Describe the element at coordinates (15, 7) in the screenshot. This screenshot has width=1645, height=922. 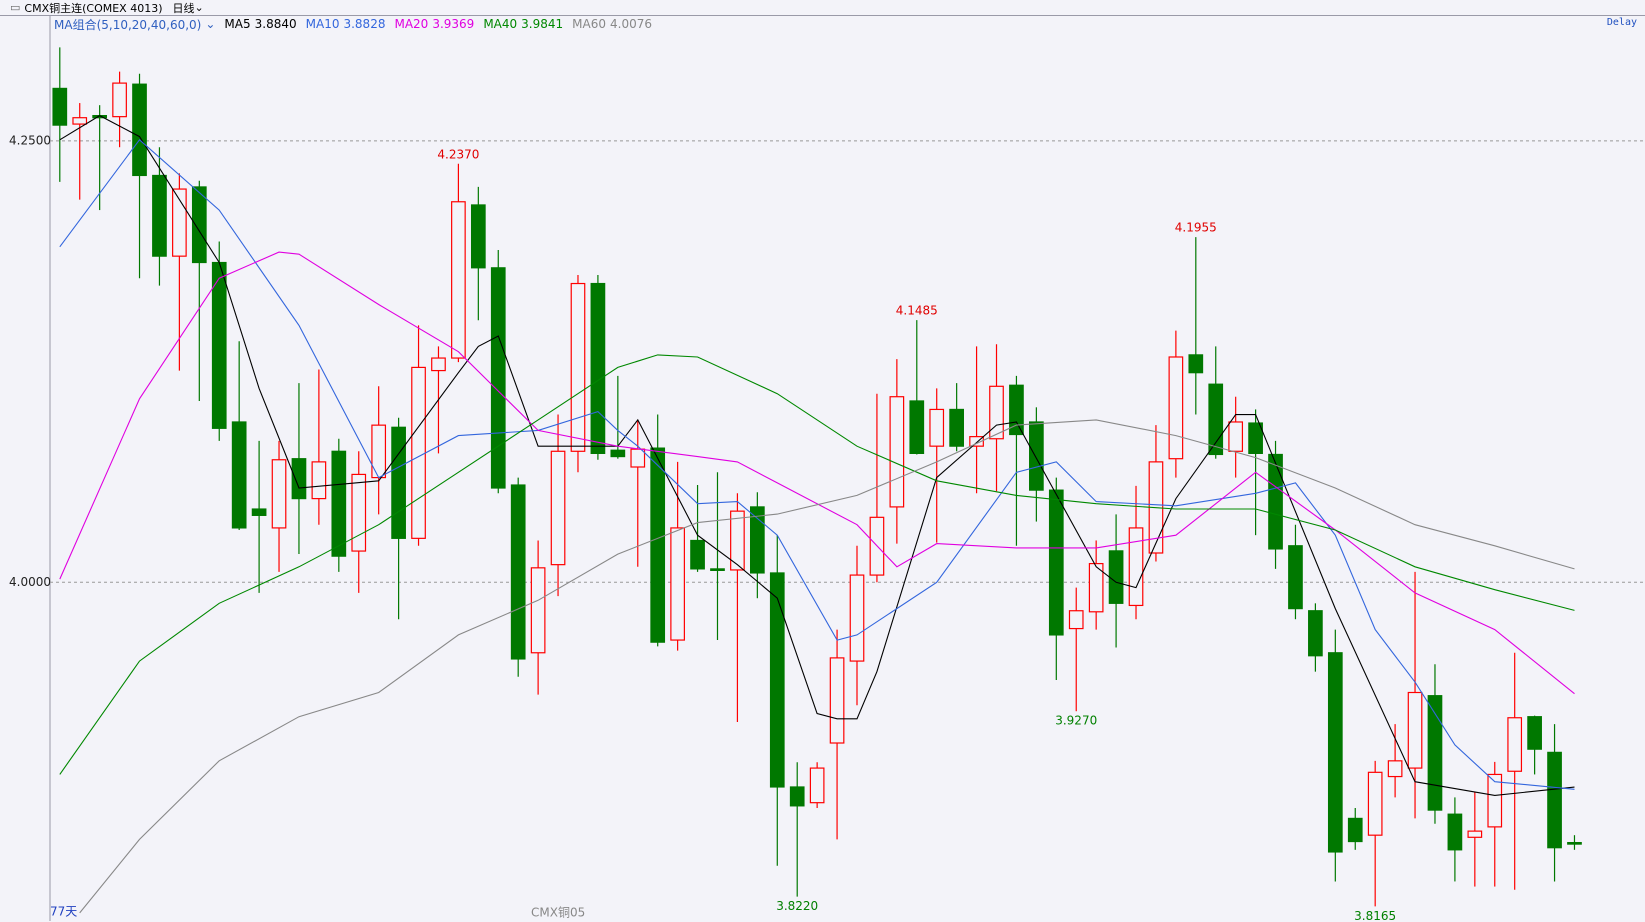
I see `icon: ▭` at that location.